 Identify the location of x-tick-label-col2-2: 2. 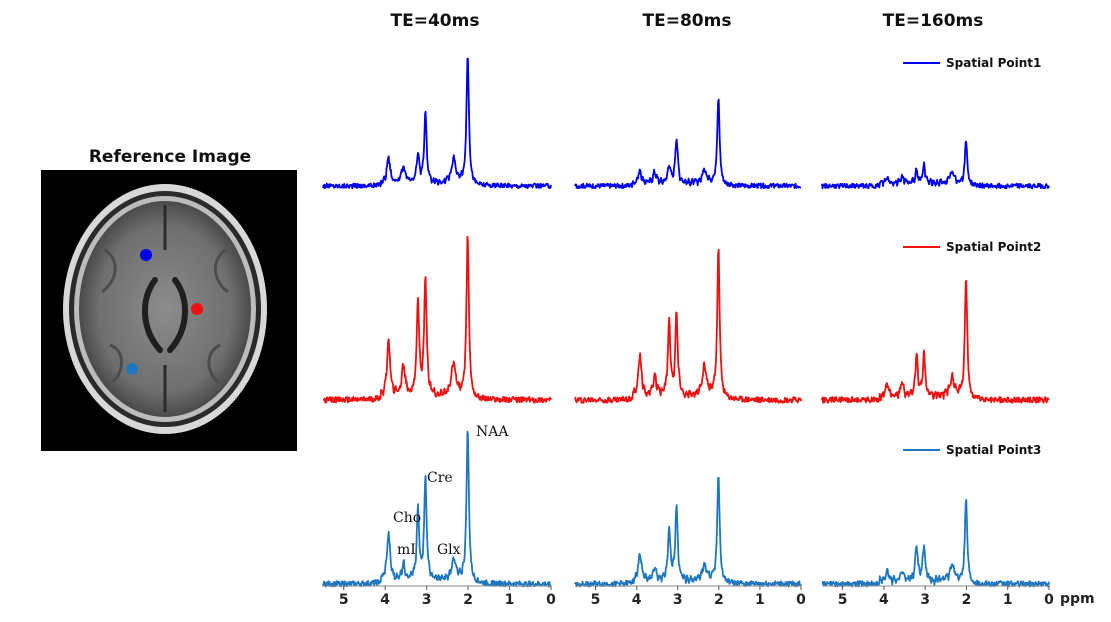
(967, 600).